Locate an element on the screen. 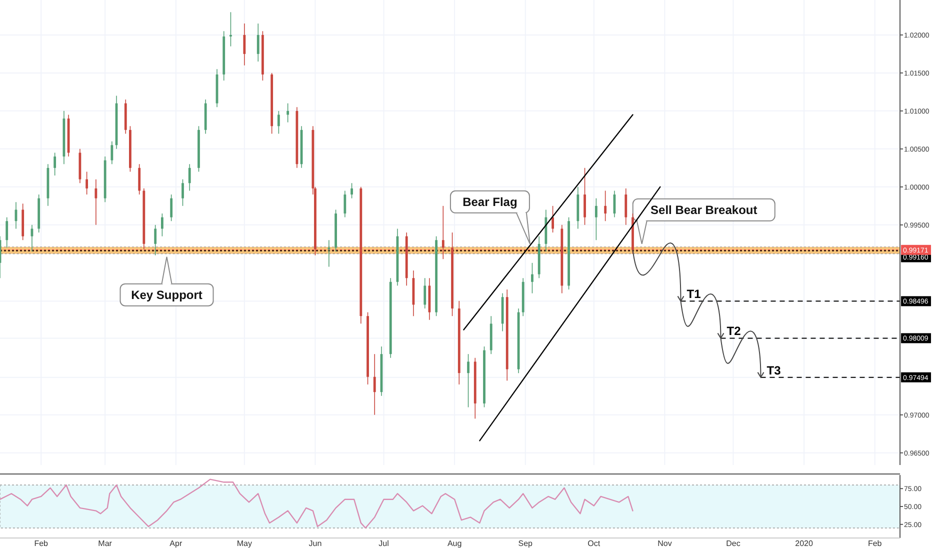  x-tick-label: Nov is located at coordinates (665, 543).